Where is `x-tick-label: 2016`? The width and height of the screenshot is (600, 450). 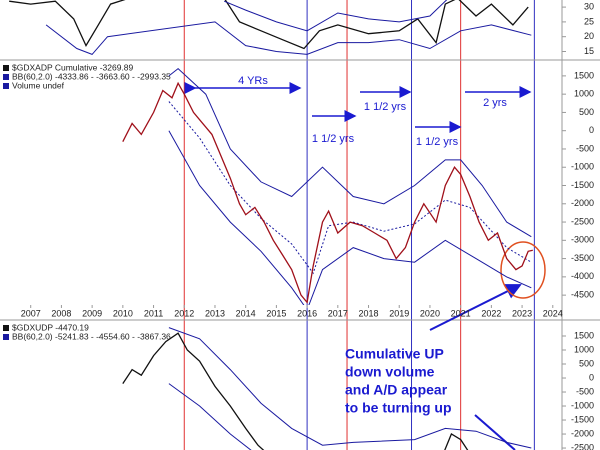 x-tick-label: 2016 is located at coordinates (307, 313).